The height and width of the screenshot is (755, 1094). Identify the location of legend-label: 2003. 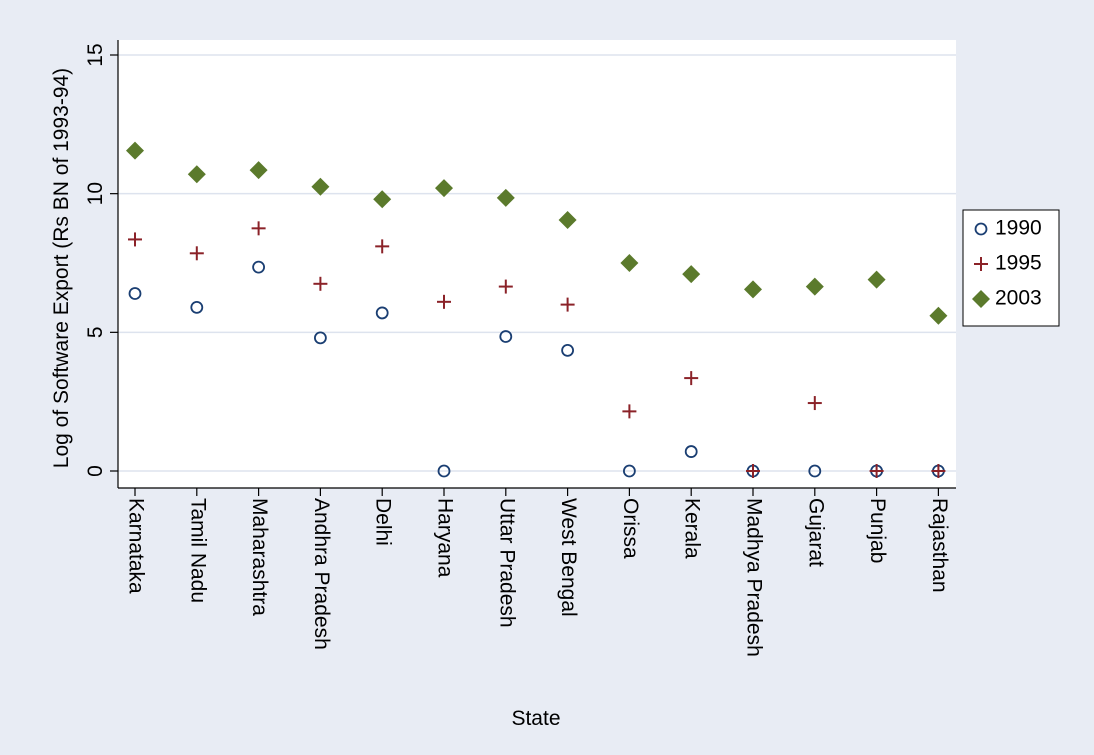
(1018, 298).